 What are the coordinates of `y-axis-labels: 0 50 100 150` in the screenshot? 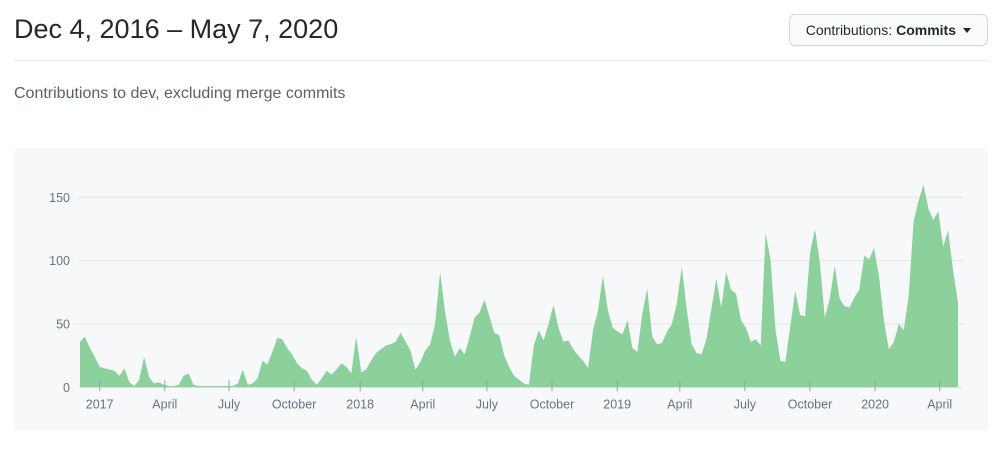 It's located at (59, 293).